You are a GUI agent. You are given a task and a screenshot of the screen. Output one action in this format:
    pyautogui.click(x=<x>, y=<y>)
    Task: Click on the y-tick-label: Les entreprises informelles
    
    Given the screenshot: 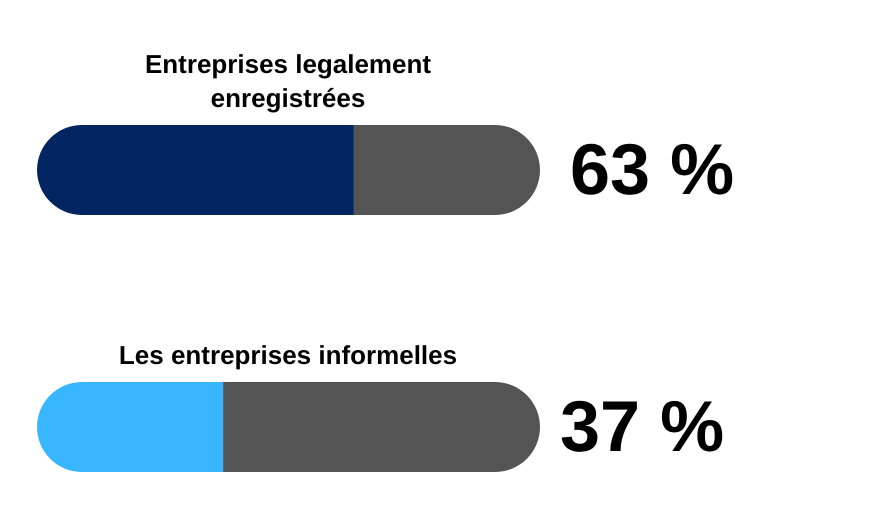 What is the action you would take?
    pyautogui.click(x=288, y=355)
    